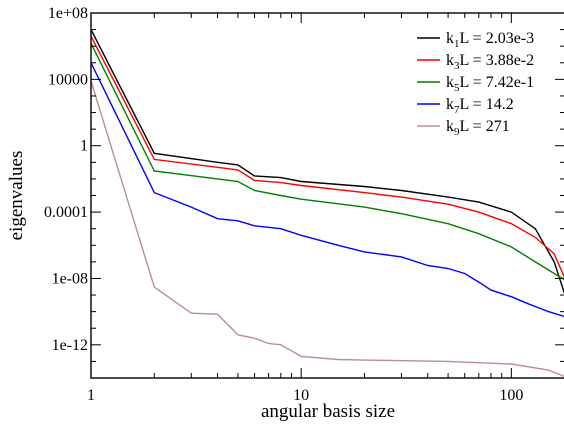 The height and width of the screenshot is (424, 564). Describe the element at coordinates (328, 411) in the screenshot. I see `x-axis-title: angular basis size` at that location.